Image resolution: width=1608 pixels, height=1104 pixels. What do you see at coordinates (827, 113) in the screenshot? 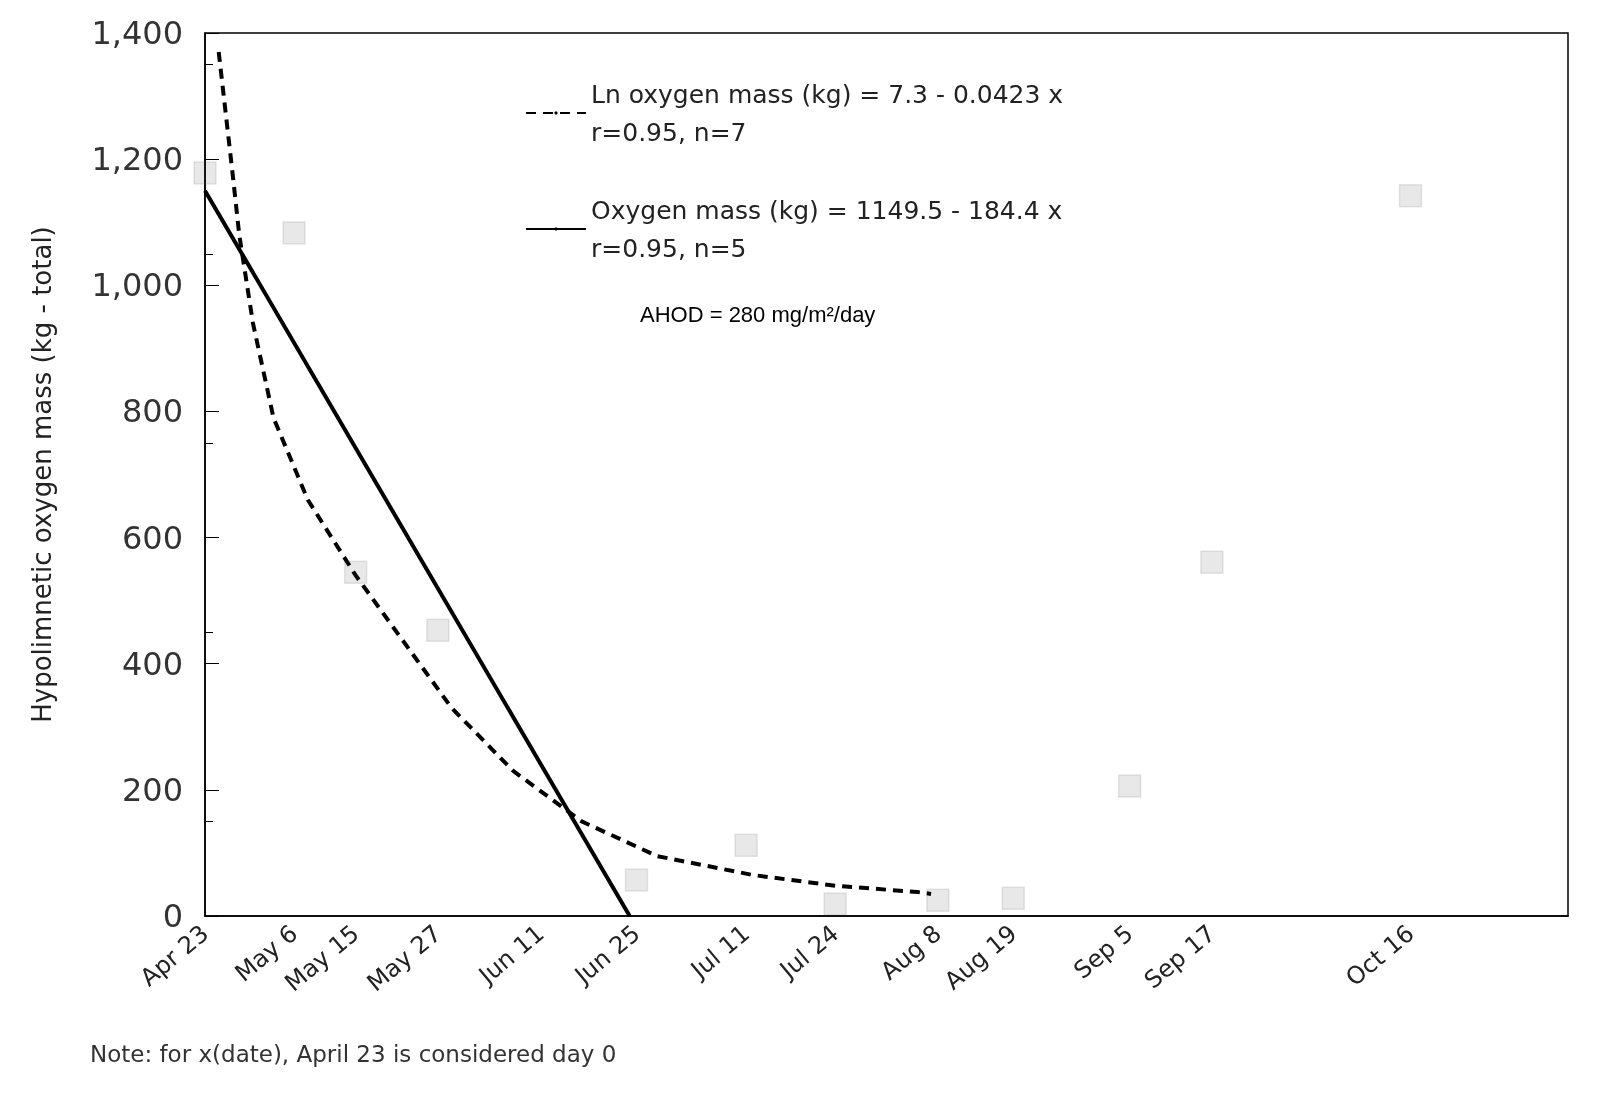
I see `legend-label: Ln oxygen mass (kg) = 7.3 - 0.0423 x r=0.95, n=7` at bounding box center [827, 113].